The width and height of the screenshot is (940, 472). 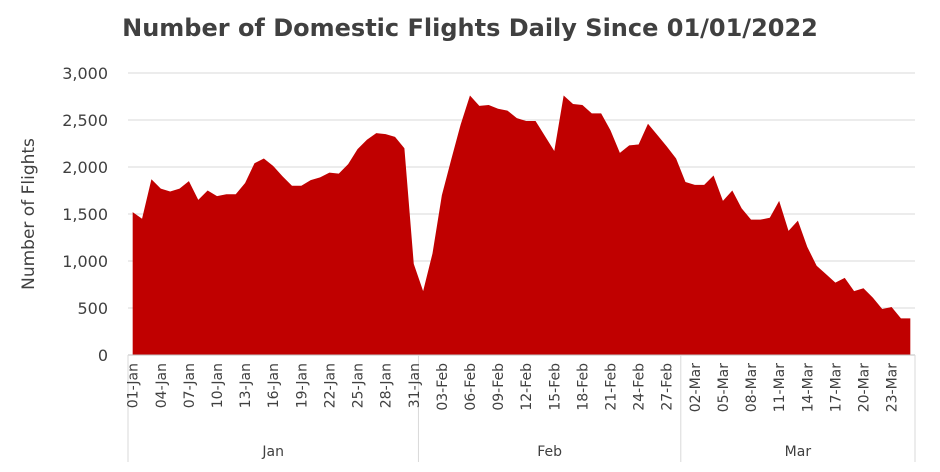 What do you see at coordinates (85, 214) in the screenshot?
I see `y-tick-label: 1,500` at bounding box center [85, 214].